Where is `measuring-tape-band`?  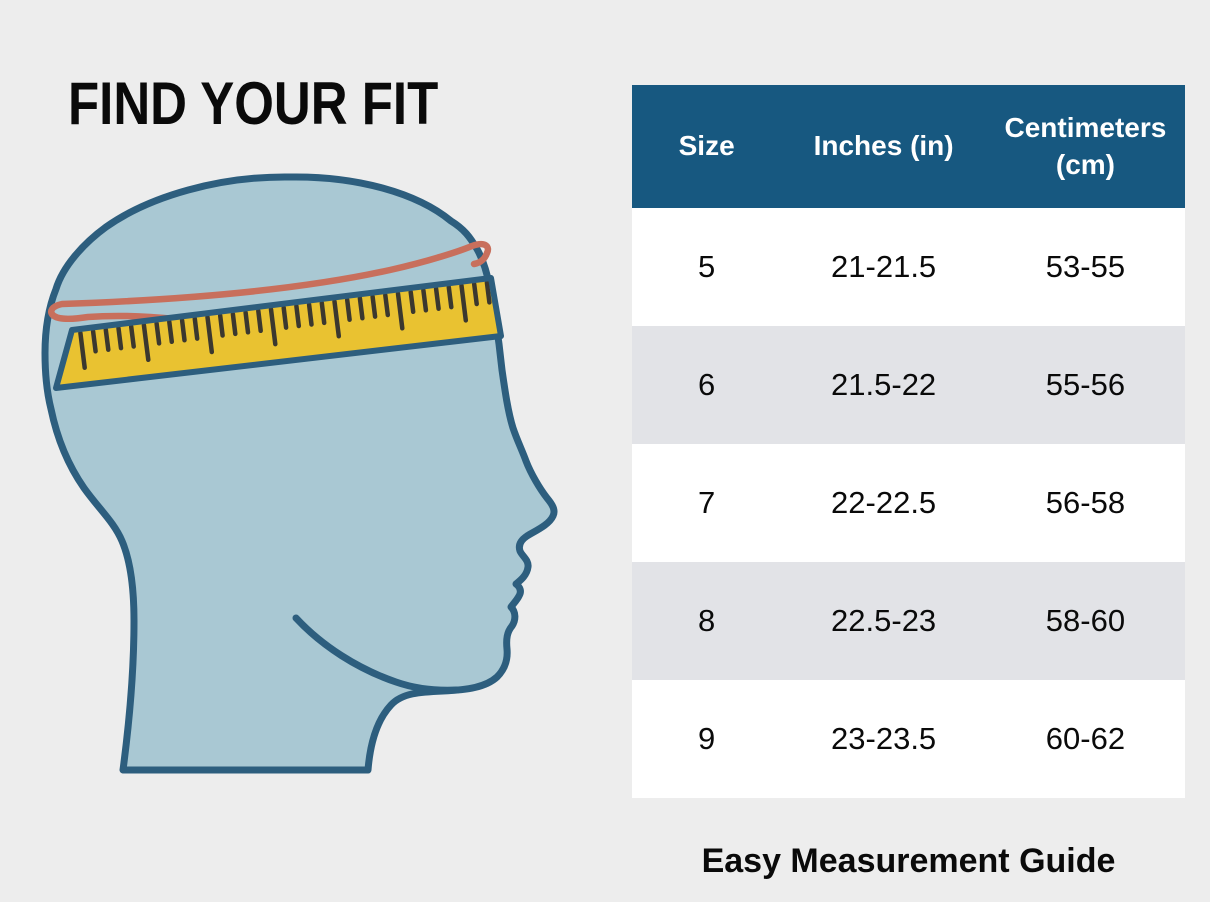 measuring-tape-band is located at coordinates (278, 333).